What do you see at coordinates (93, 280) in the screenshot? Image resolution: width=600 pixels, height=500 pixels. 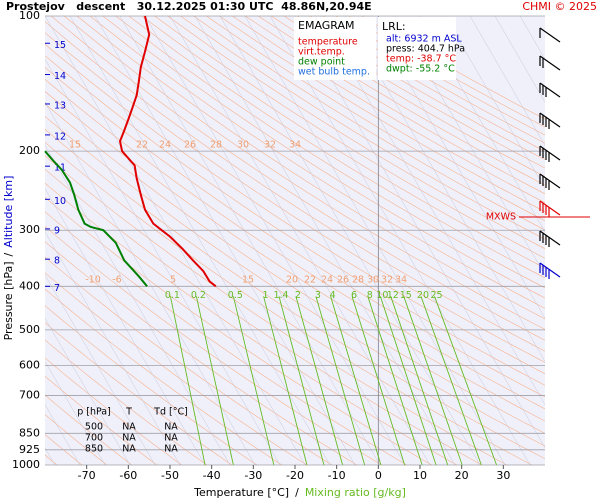 I see `adiabat-label: -10` at bounding box center [93, 280].